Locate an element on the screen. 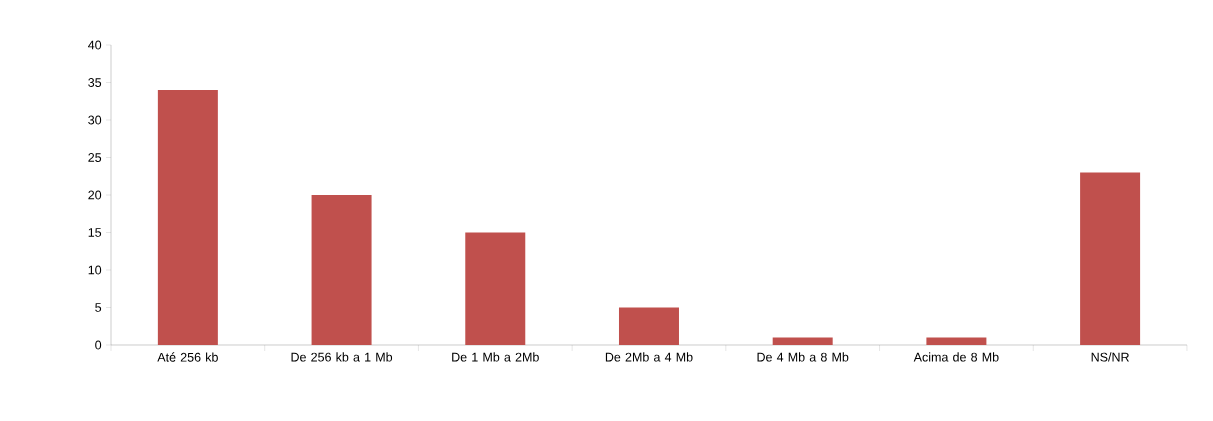  x-tick-label: Até 256 kb is located at coordinates (187, 357).